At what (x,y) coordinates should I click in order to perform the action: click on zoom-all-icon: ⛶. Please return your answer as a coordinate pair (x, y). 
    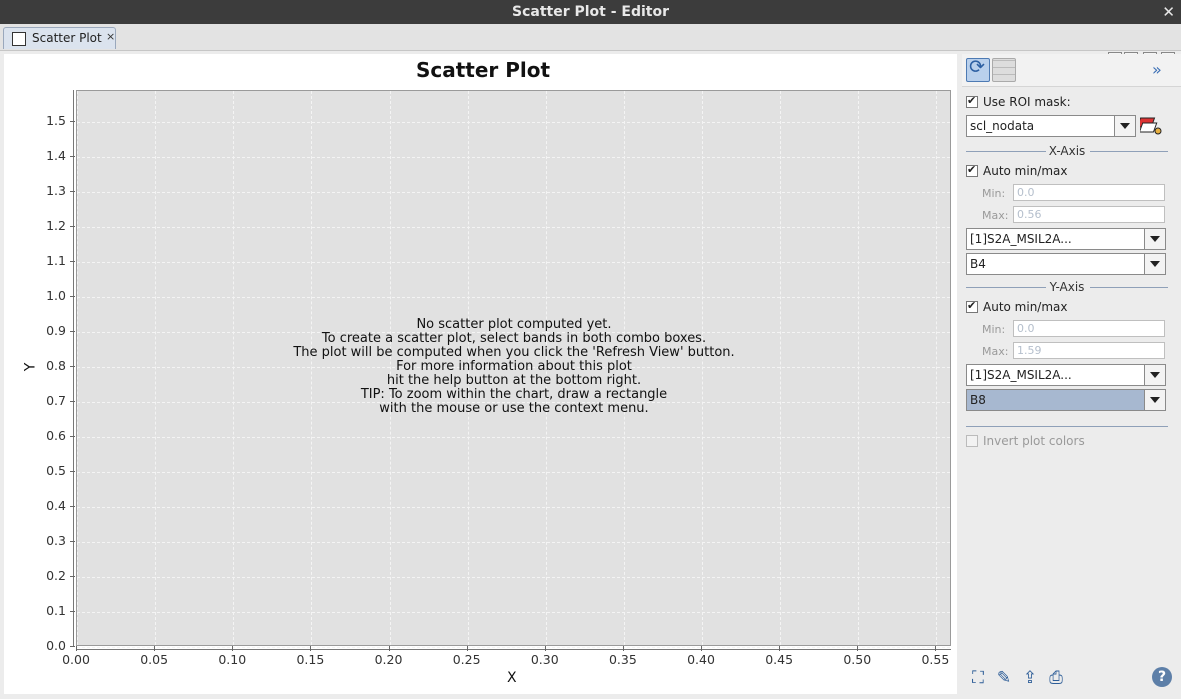
    Looking at the image, I should click on (978, 678).